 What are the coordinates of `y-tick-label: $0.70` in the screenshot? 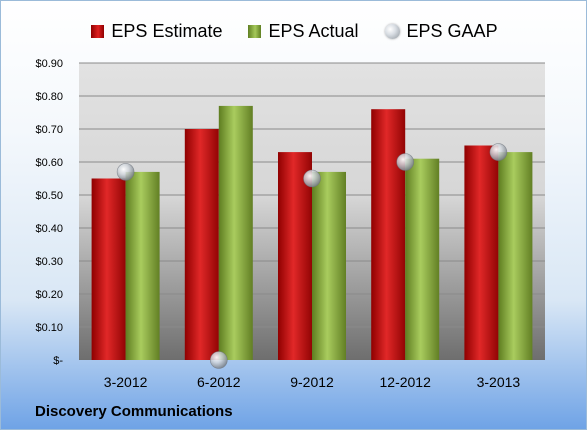 It's located at (49, 130).